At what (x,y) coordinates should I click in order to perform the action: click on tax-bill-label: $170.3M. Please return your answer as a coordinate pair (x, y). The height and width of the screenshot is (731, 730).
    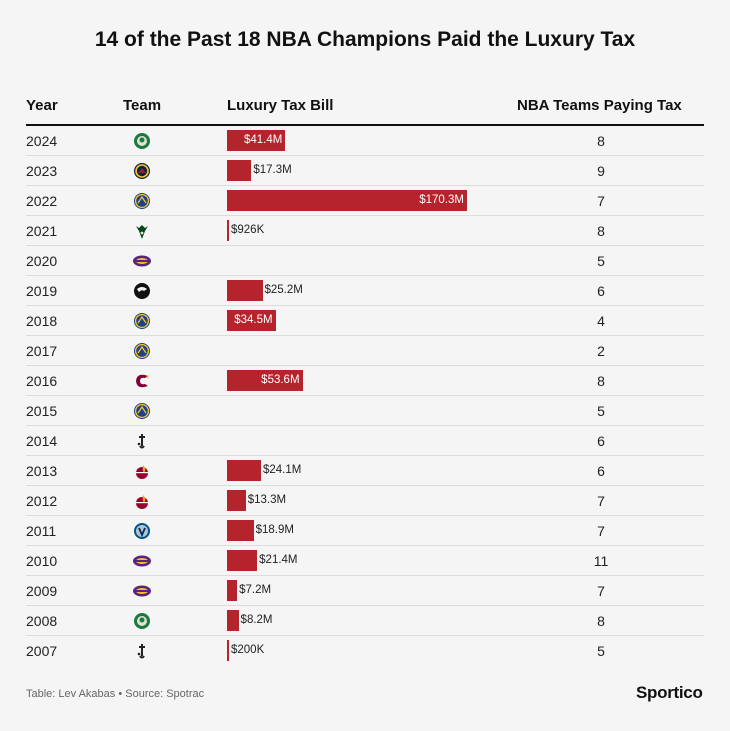
    Looking at the image, I should click on (441, 200).